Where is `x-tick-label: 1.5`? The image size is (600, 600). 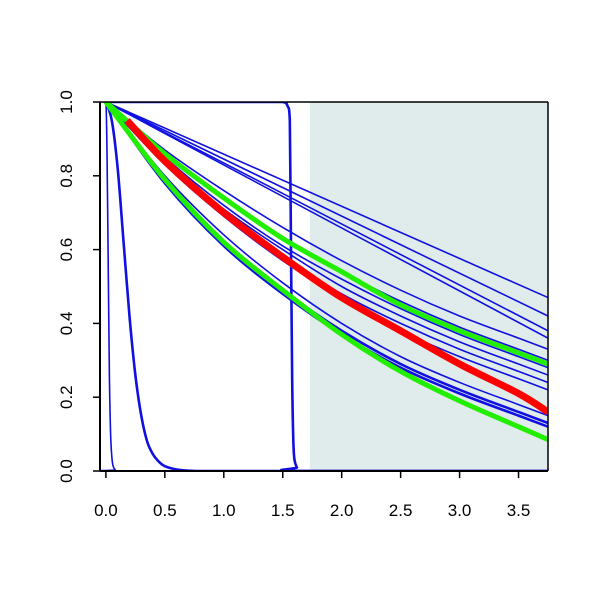 x-tick-label: 1.5 is located at coordinates (283, 510).